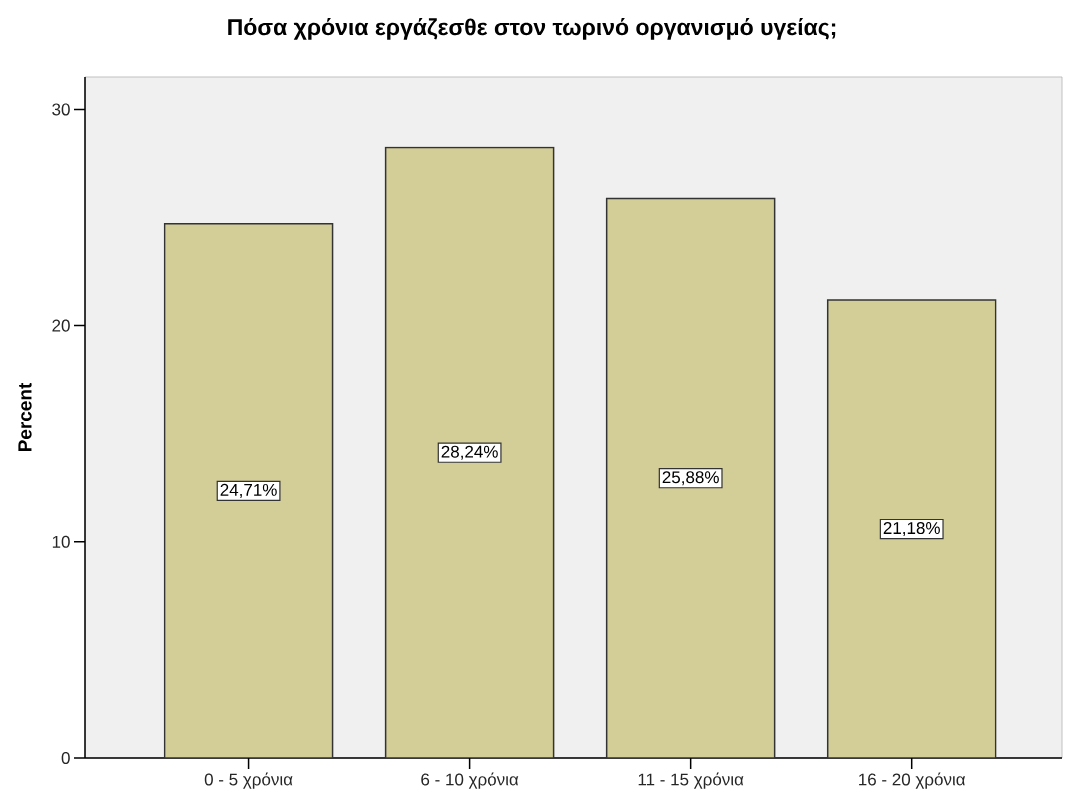  I want to click on x-tick-label: 6 - 10 χρόνια, so click(470, 780).